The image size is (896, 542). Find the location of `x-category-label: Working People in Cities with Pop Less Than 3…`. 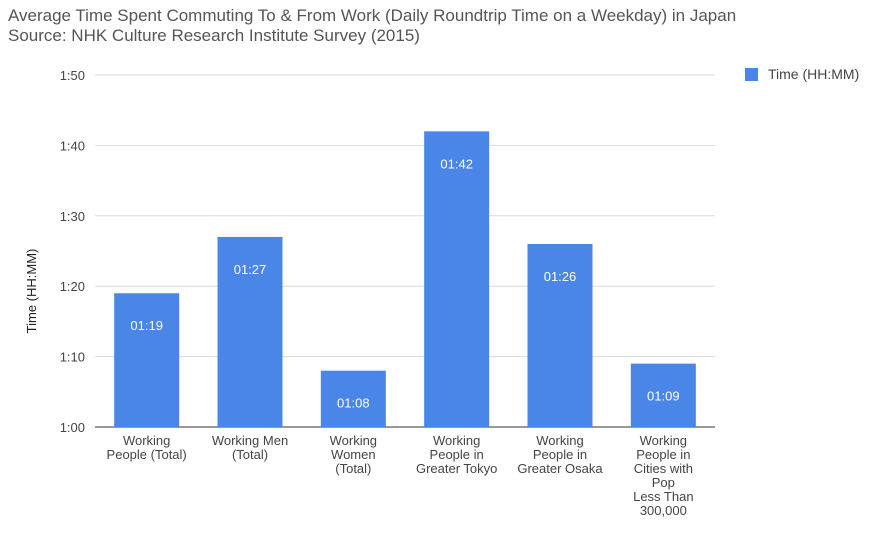

x-category-label: Working People in Cities with Pop Less Than 3… is located at coordinates (663, 475).